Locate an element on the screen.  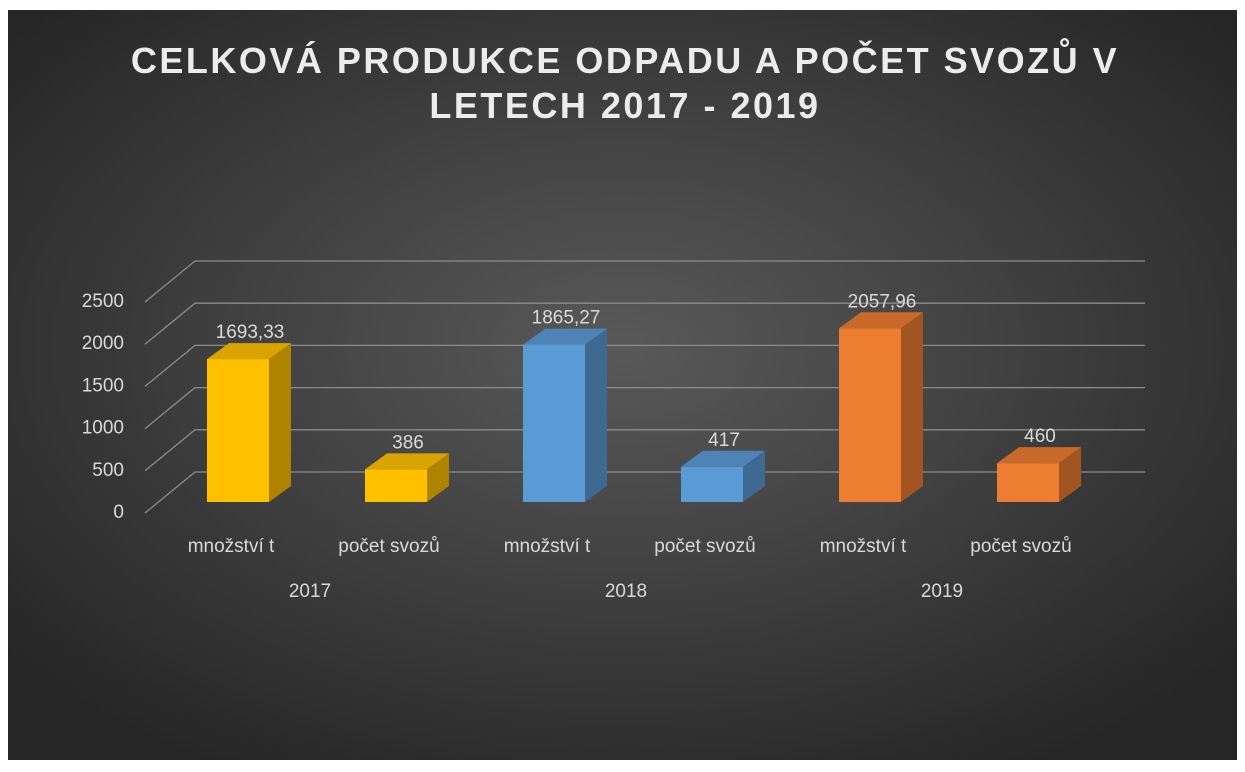
data-label: 417 is located at coordinates (724, 440).